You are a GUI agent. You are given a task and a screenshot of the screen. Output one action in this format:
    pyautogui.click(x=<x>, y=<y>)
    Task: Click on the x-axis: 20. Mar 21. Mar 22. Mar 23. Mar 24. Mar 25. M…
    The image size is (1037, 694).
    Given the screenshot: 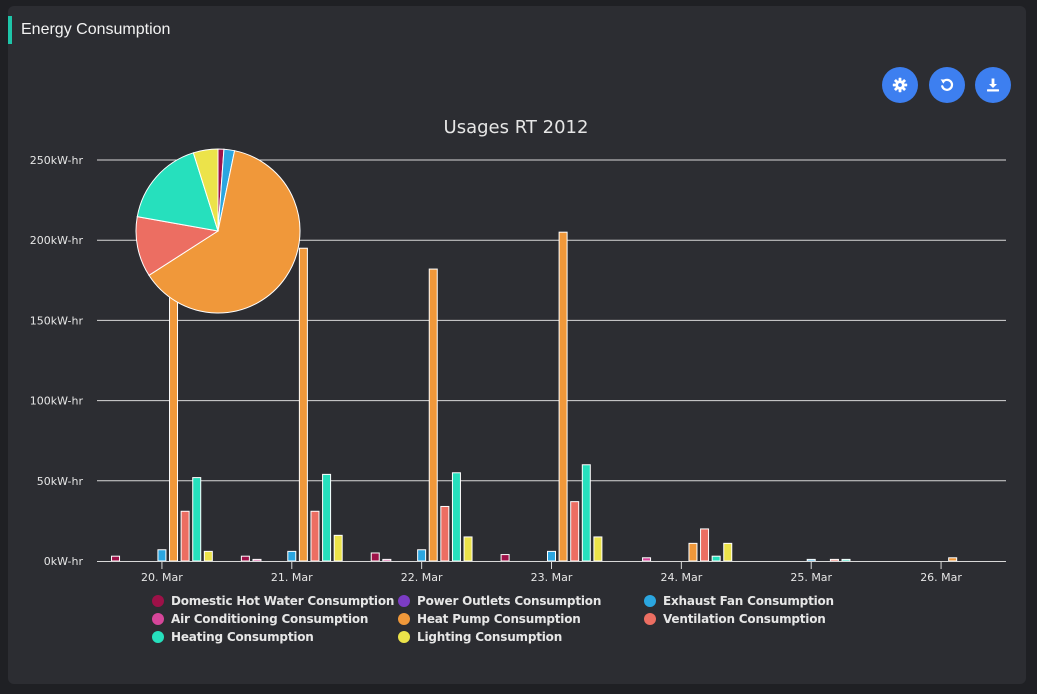 What is the action you would take?
    pyautogui.click(x=551, y=572)
    